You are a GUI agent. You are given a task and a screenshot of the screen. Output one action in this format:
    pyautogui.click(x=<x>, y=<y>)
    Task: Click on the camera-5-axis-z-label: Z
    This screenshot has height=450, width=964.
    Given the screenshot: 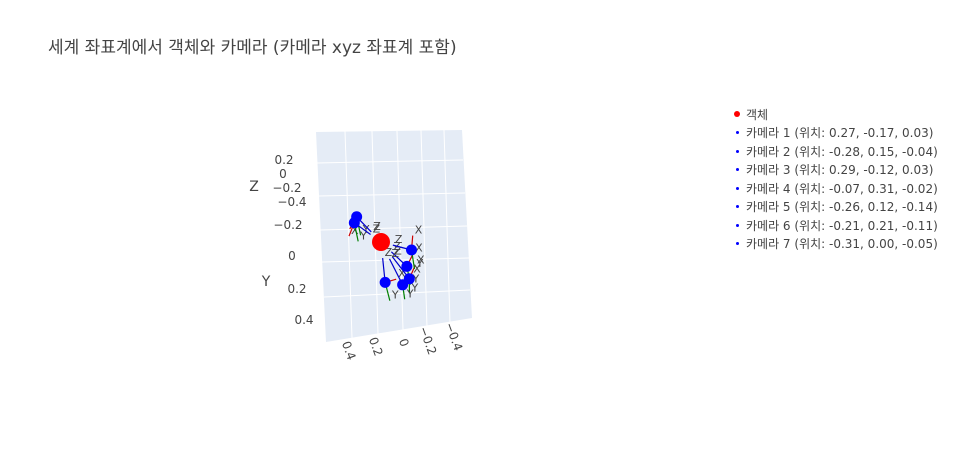 What is the action you would take?
    pyautogui.click(x=398, y=251)
    